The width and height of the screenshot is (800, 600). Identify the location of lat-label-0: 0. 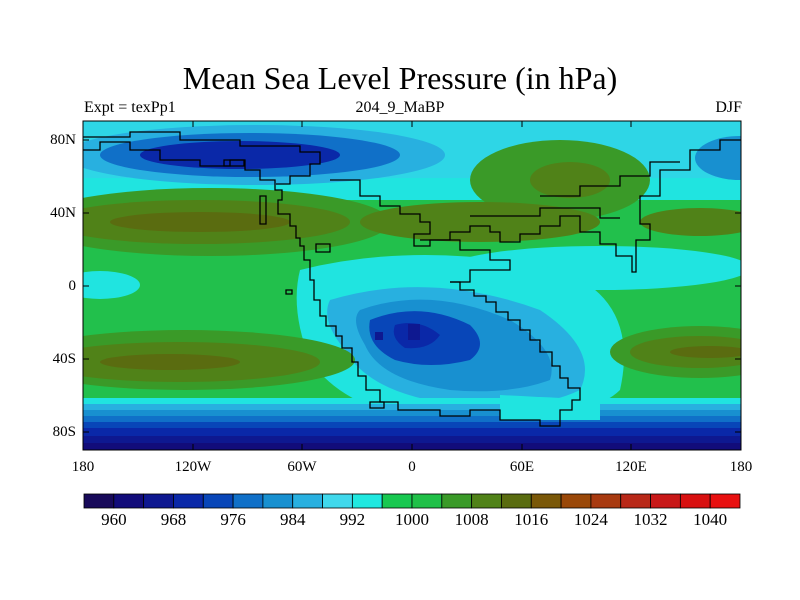
(72, 286).